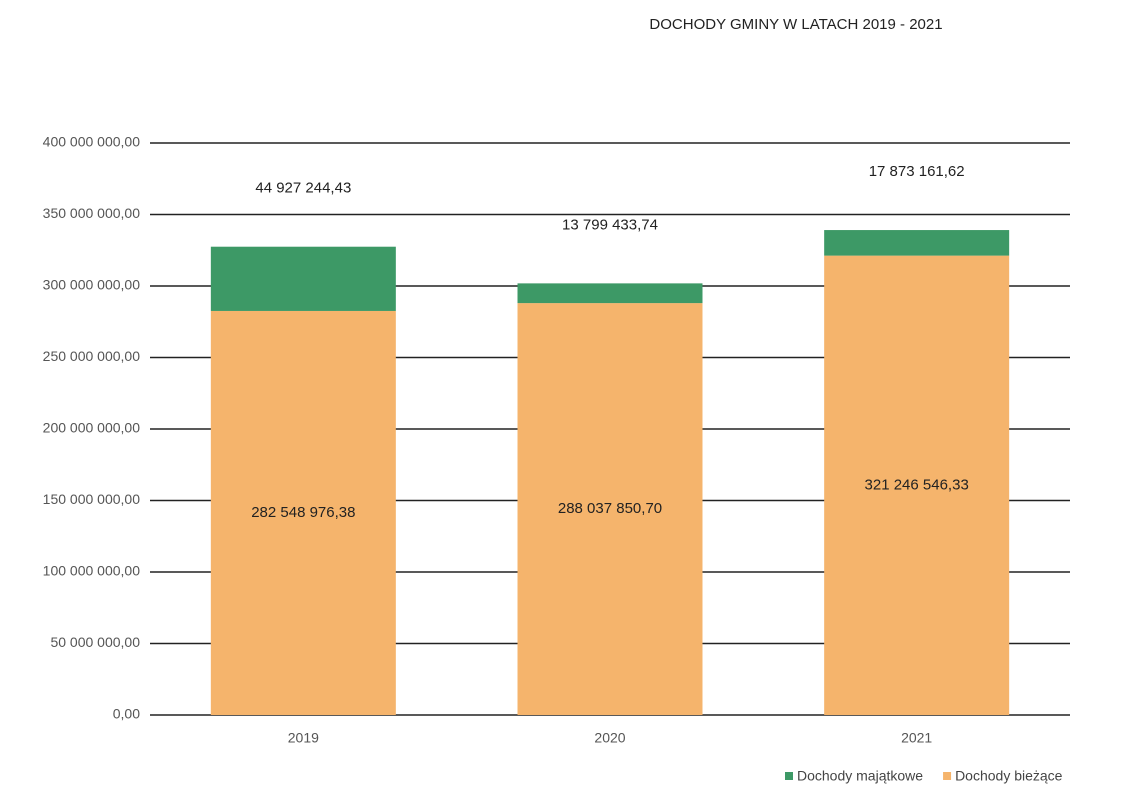  Describe the element at coordinates (92, 285) in the screenshot. I see `y-tick-label: 300 000 000,00` at that location.